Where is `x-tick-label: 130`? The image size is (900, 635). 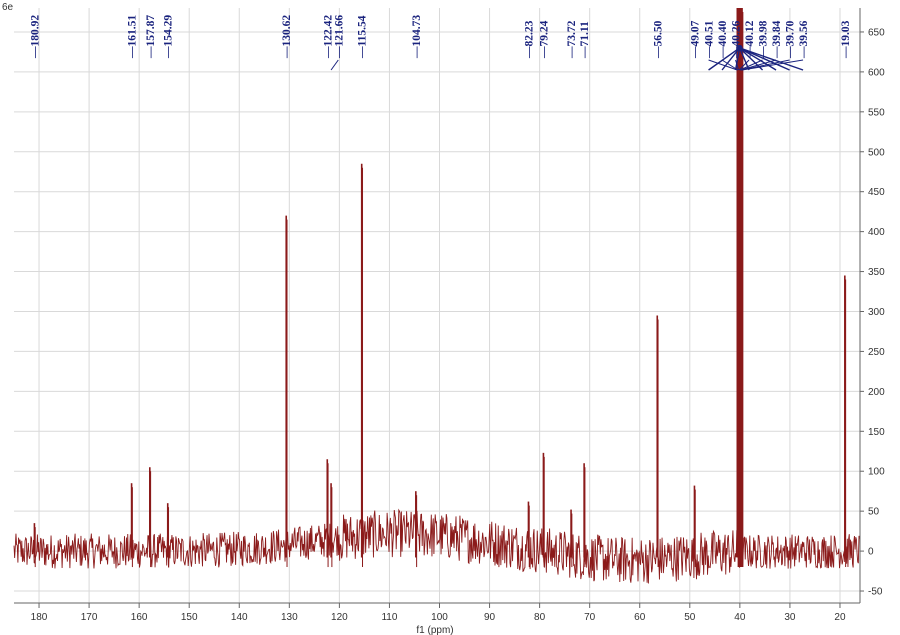 x-tick-label: 130 is located at coordinates (289, 617).